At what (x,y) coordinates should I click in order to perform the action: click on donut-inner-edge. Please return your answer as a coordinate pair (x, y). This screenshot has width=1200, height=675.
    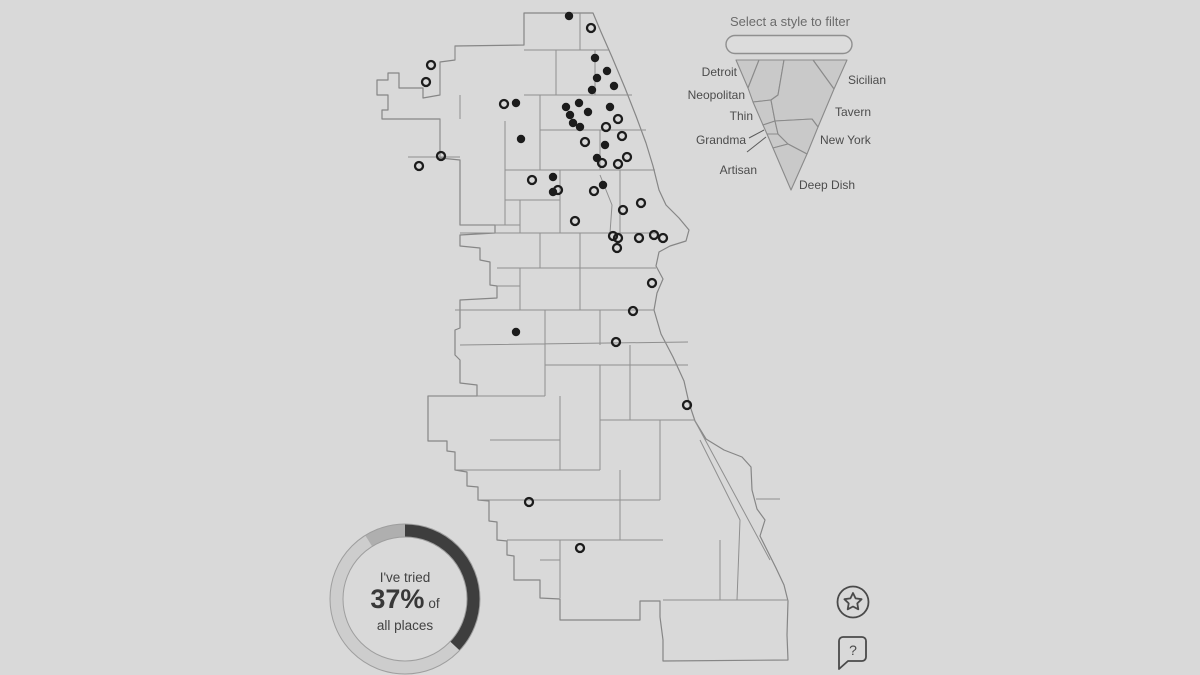
    Looking at the image, I should click on (405, 599).